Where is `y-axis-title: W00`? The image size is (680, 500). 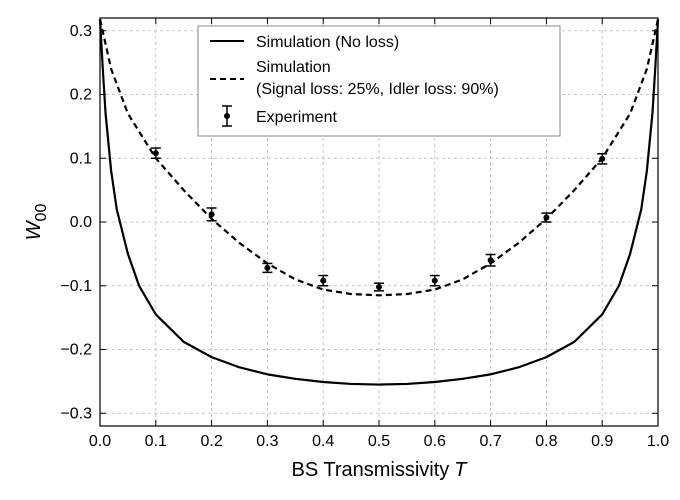 y-axis-title: W00 is located at coordinates (36, 222).